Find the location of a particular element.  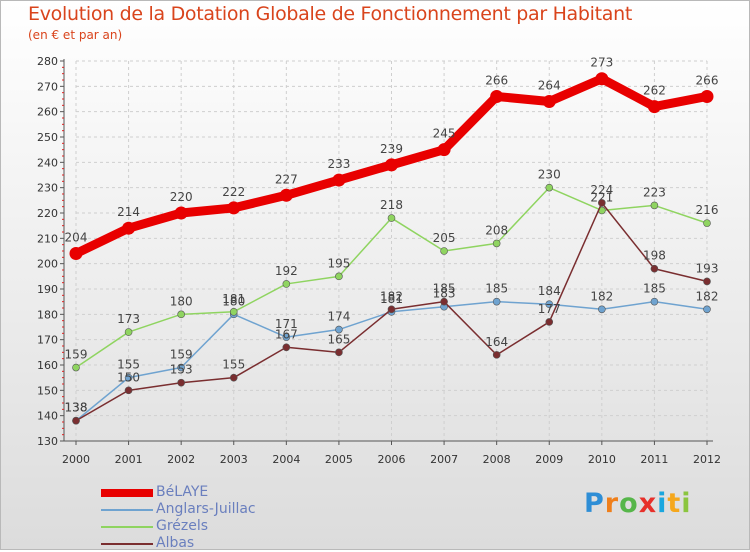

data-label: 174 is located at coordinates (338, 317).